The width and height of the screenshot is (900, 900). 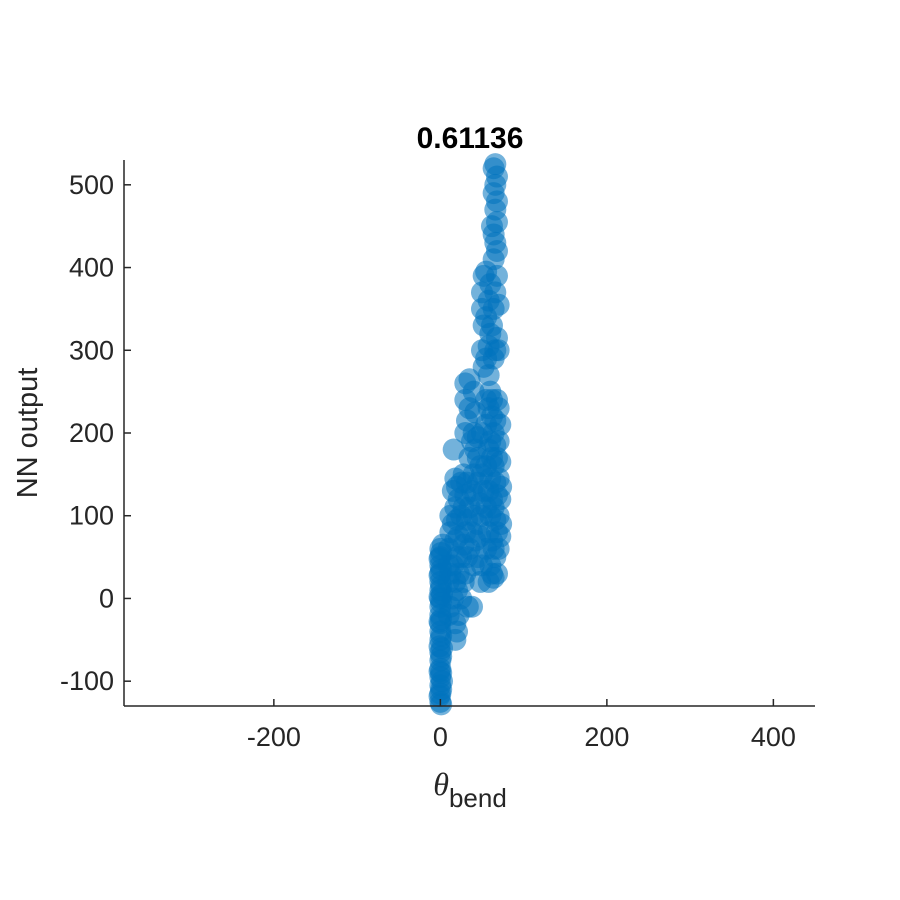 I want to click on y-tick-label: 400, so click(x=91, y=268).